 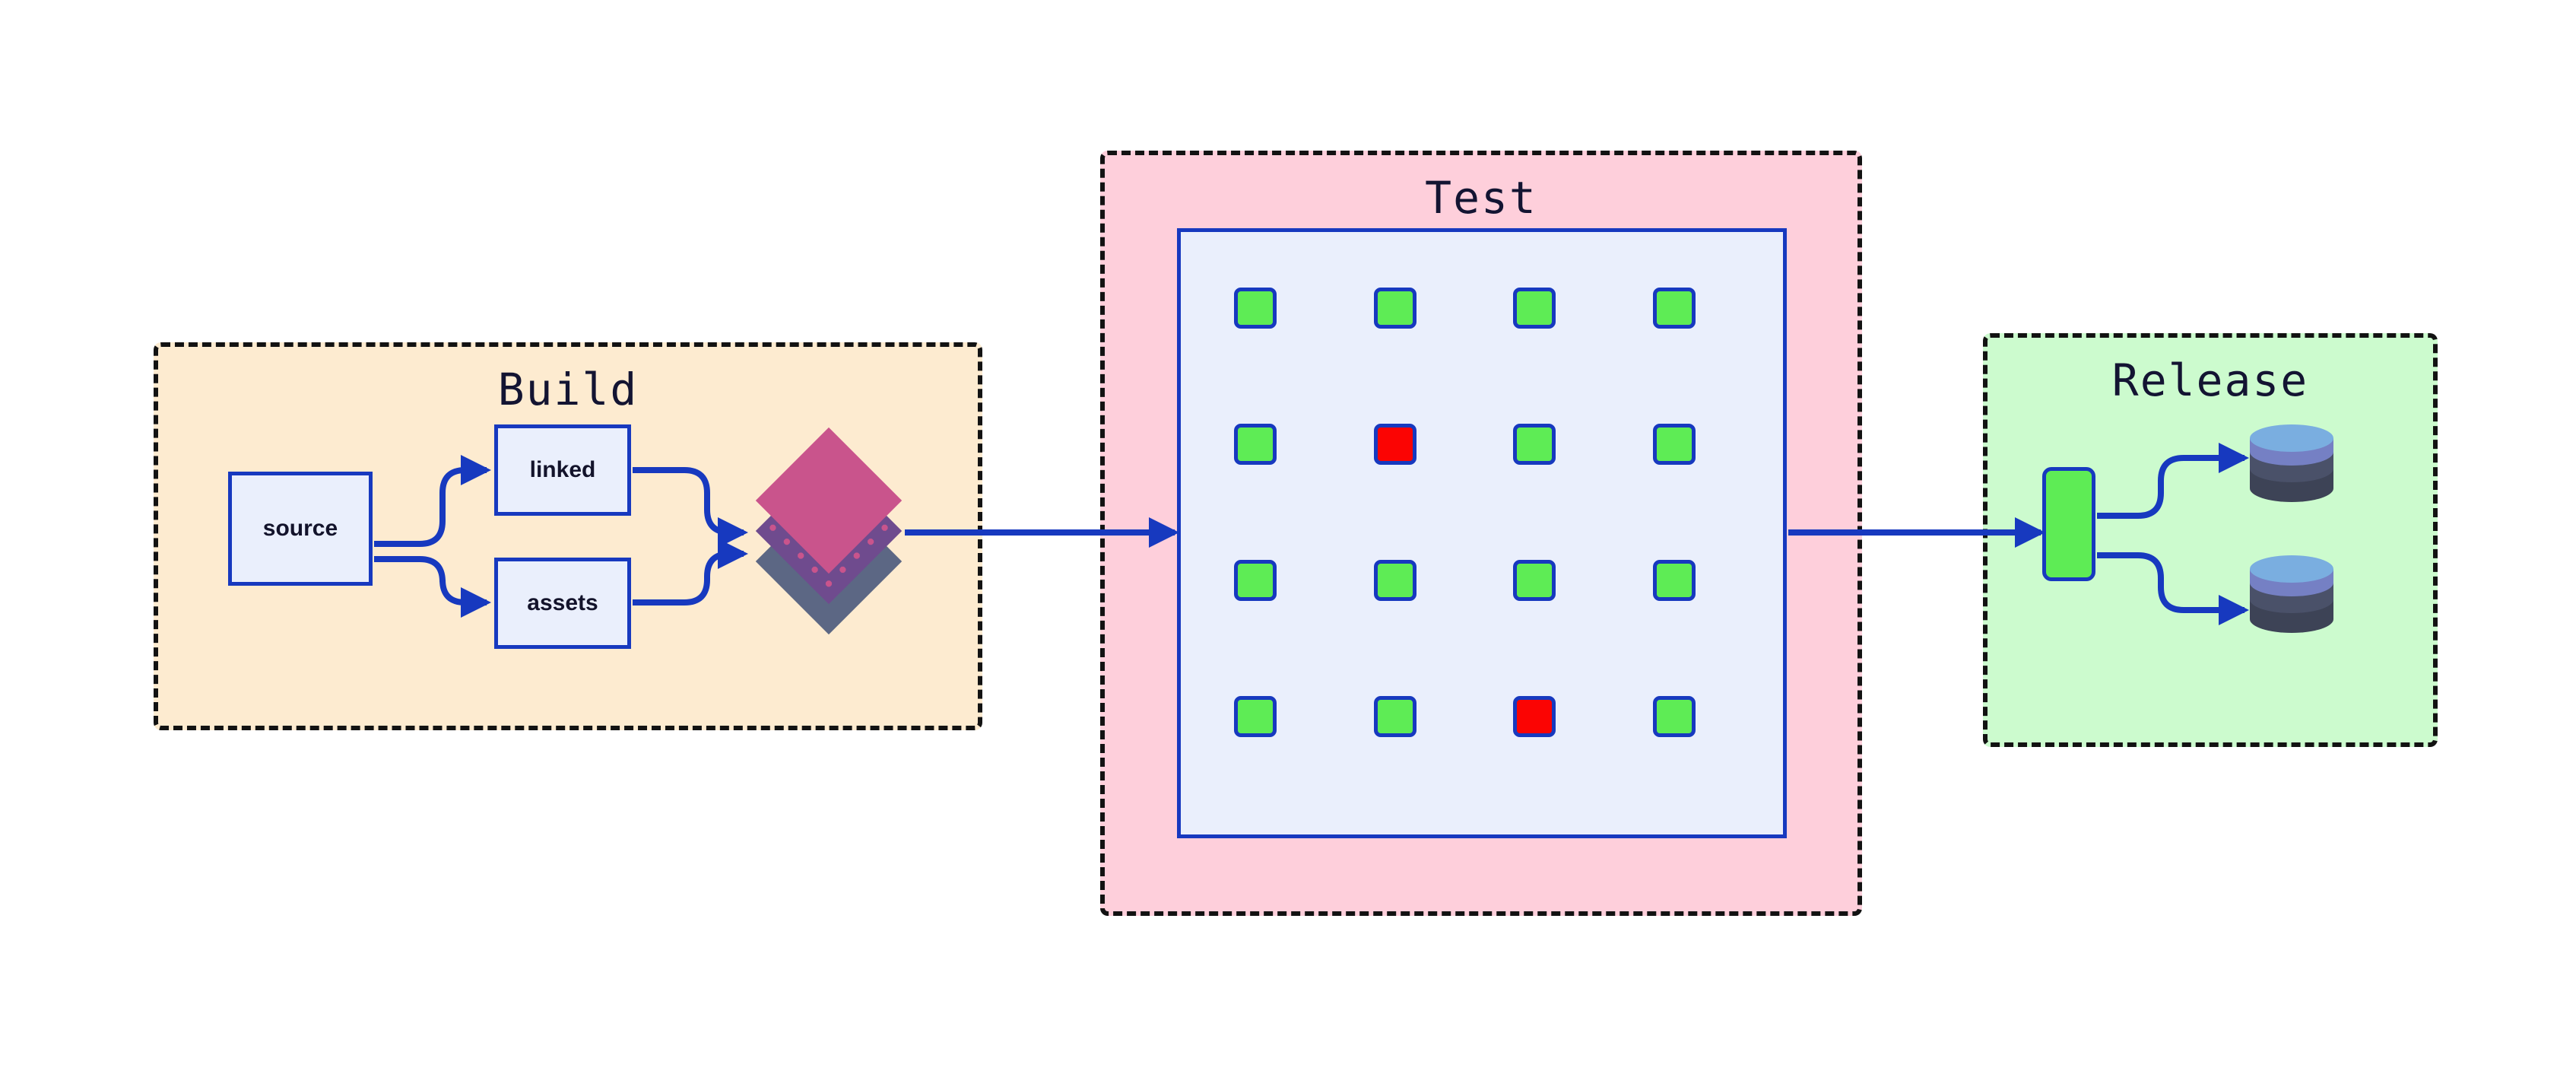 I want to click on release-package-icon, so click(x=2068, y=524).